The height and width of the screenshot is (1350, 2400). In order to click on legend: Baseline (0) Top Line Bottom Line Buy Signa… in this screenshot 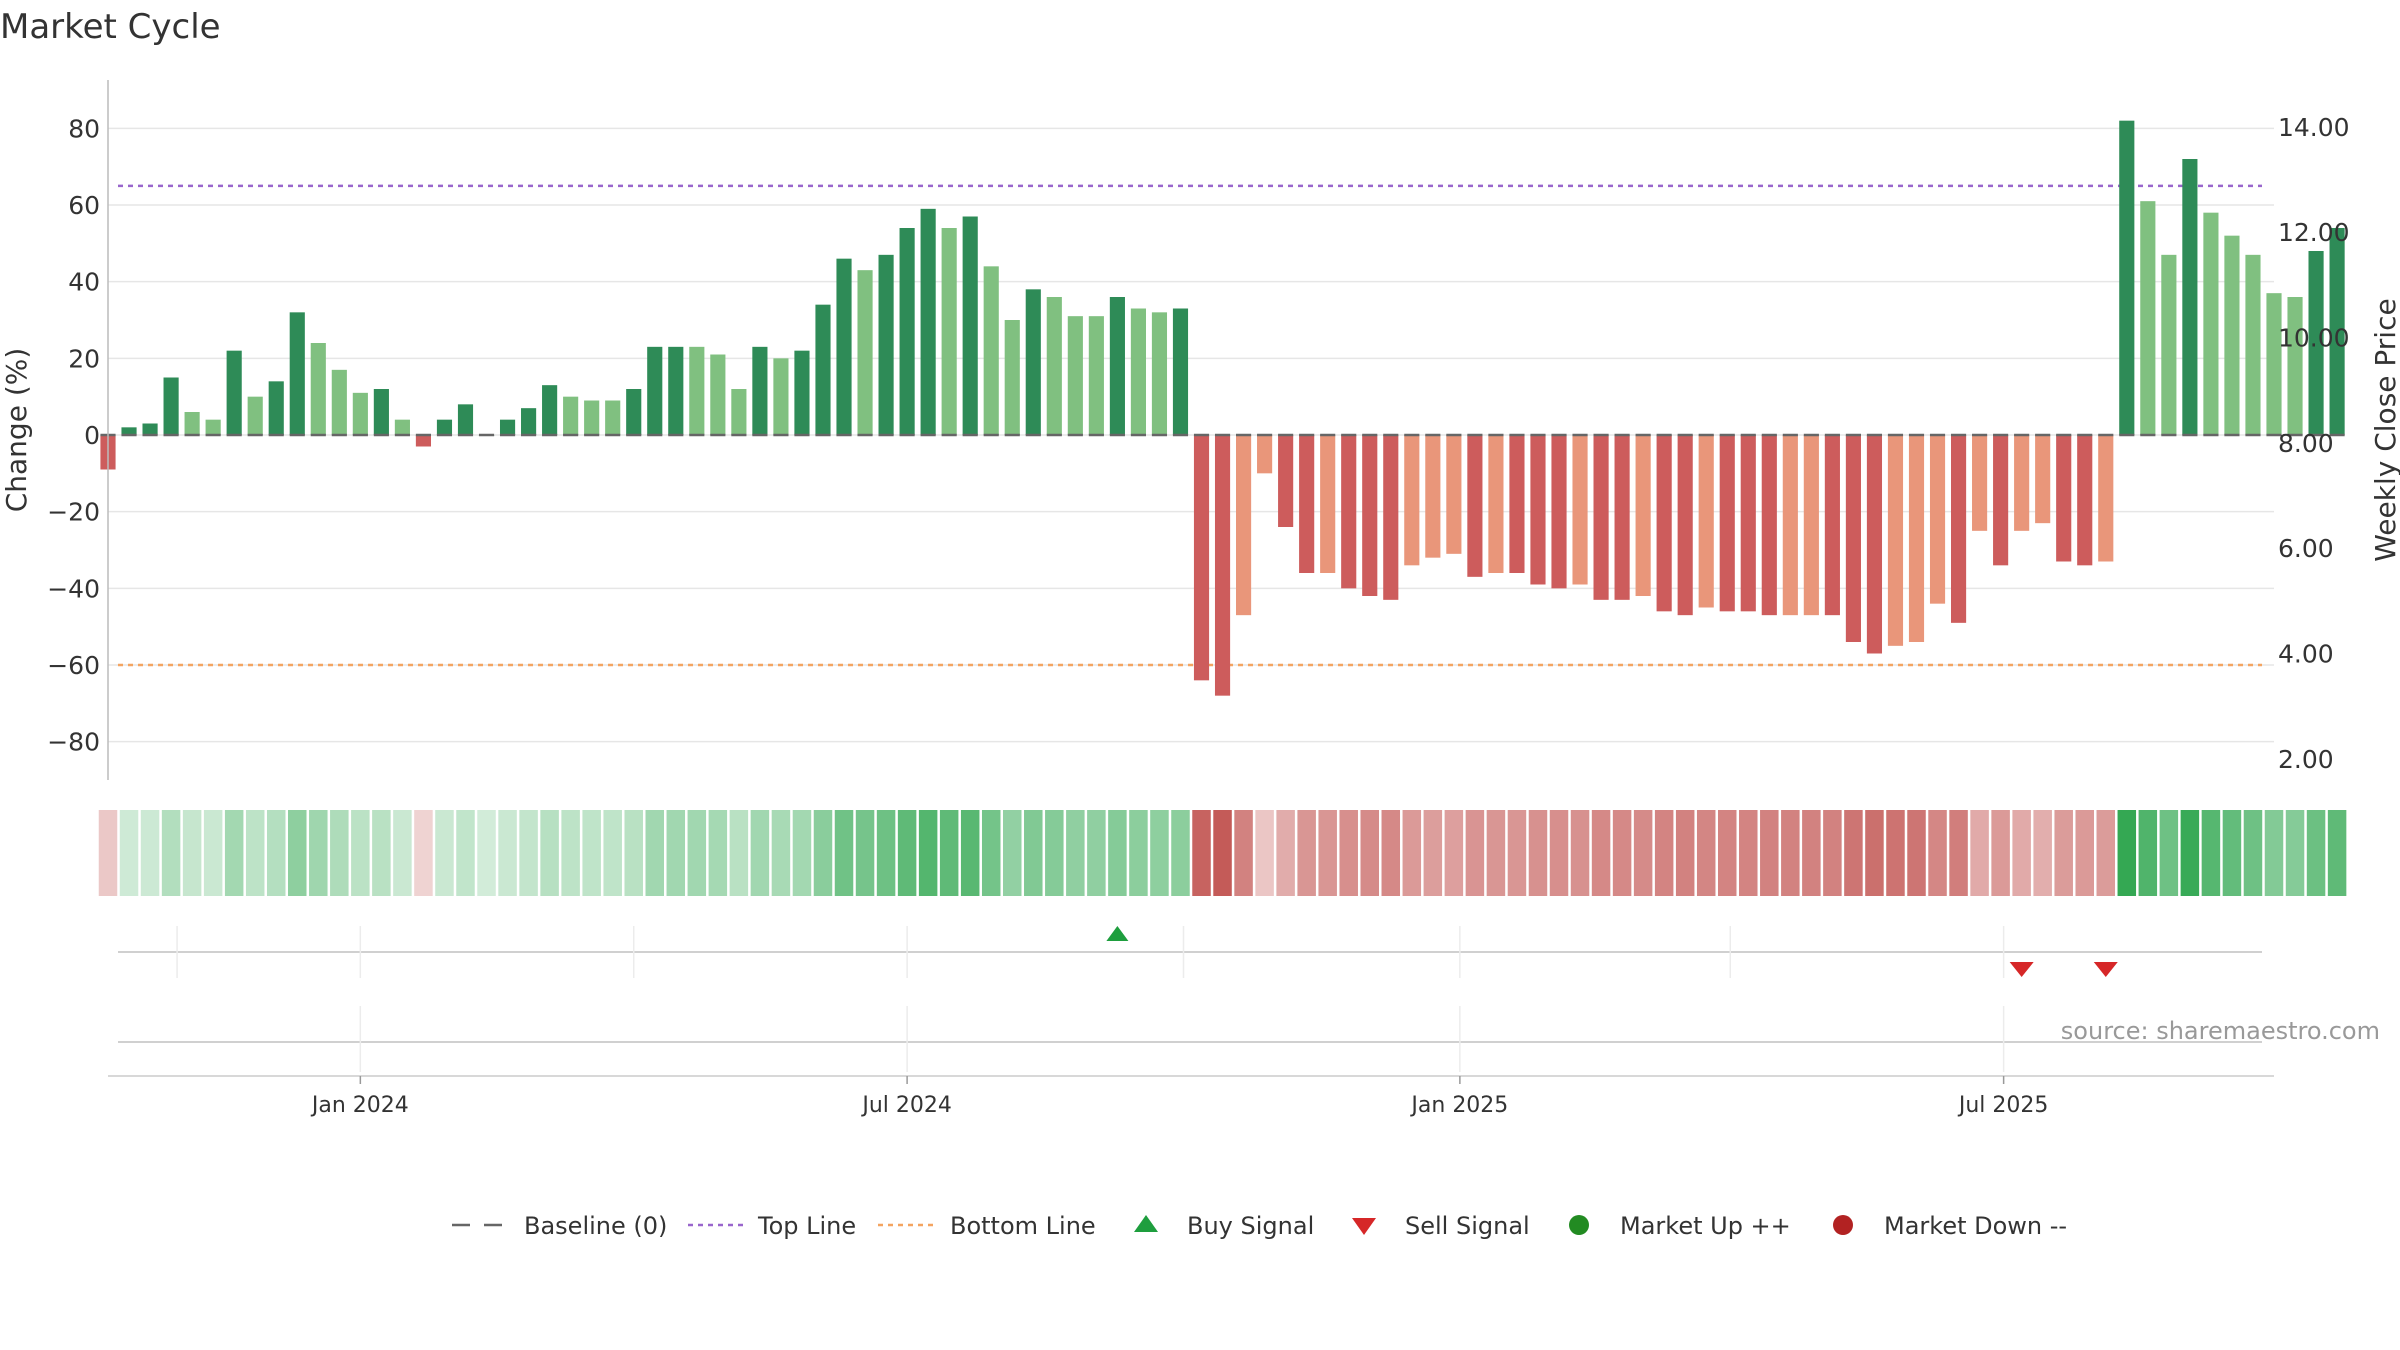, I will do `click(1259, 1226)`.